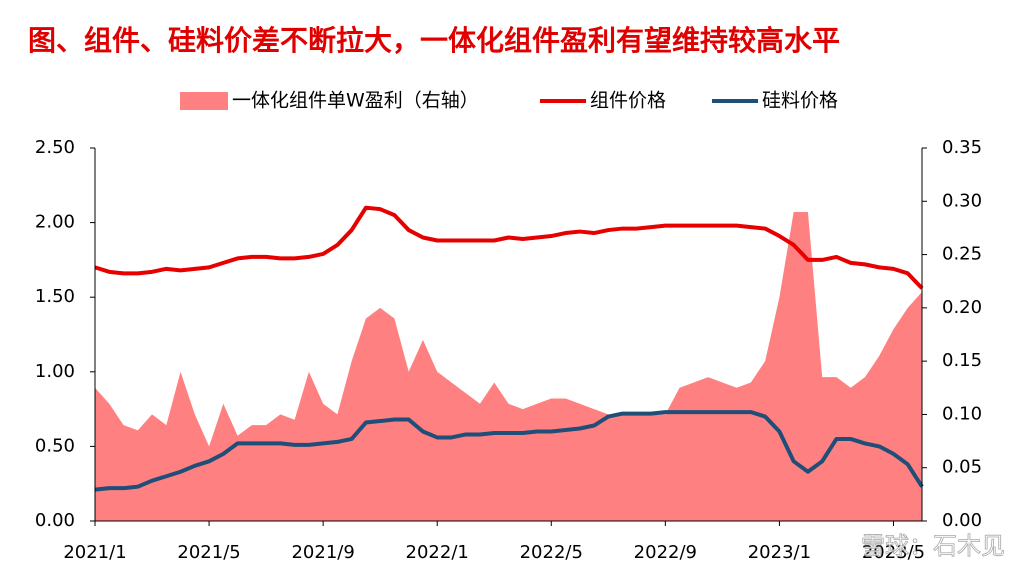  Describe the element at coordinates (628, 101) in the screenshot. I see `legend-label: 组件价格` at that location.